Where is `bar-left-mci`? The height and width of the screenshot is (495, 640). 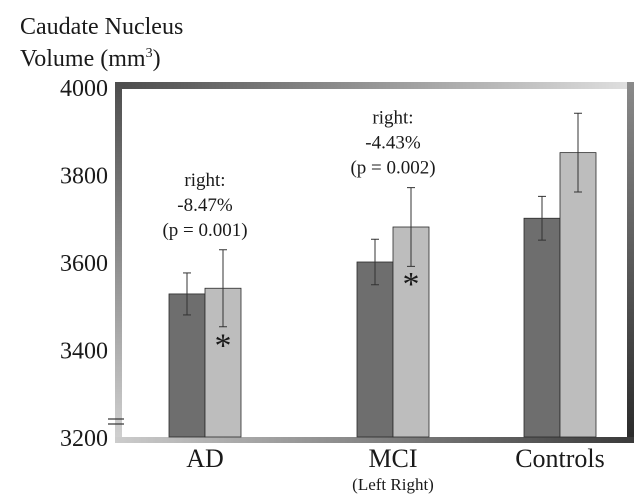 bar-left-mci is located at coordinates (375, 349).